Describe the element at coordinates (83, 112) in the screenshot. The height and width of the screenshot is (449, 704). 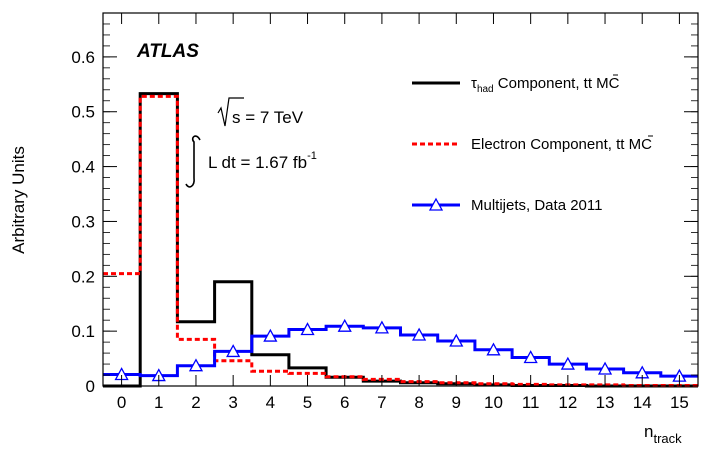
I see `y-tick-label: 0.5` at that location.